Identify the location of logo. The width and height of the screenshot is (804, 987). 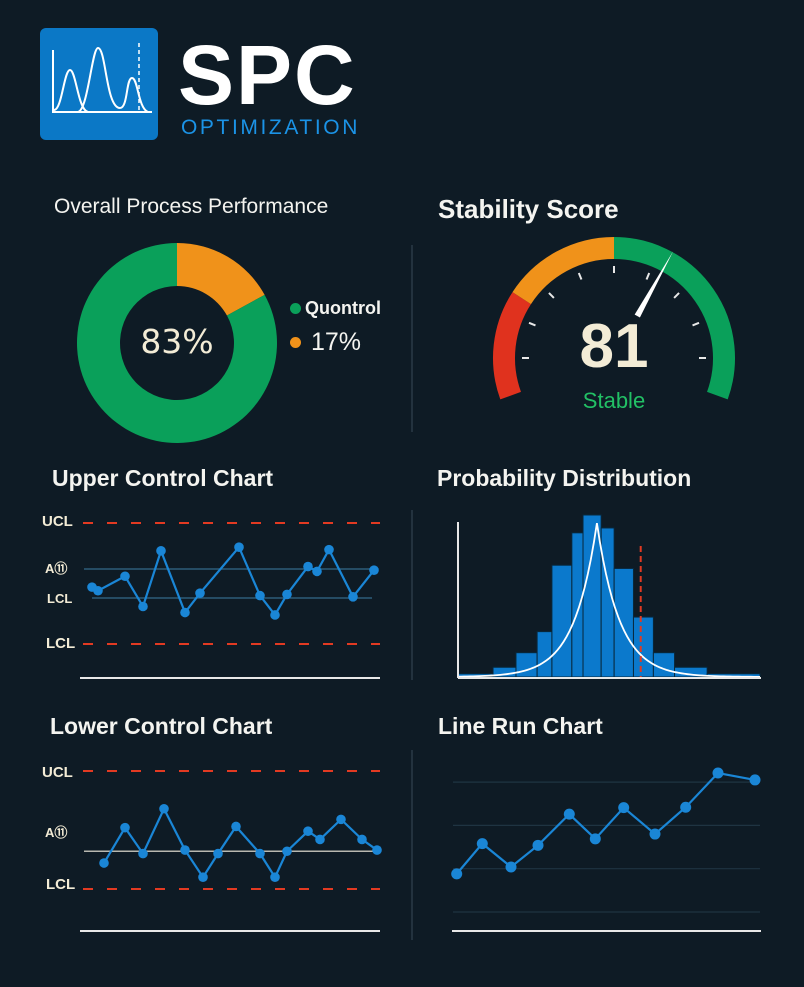
(99, 84).